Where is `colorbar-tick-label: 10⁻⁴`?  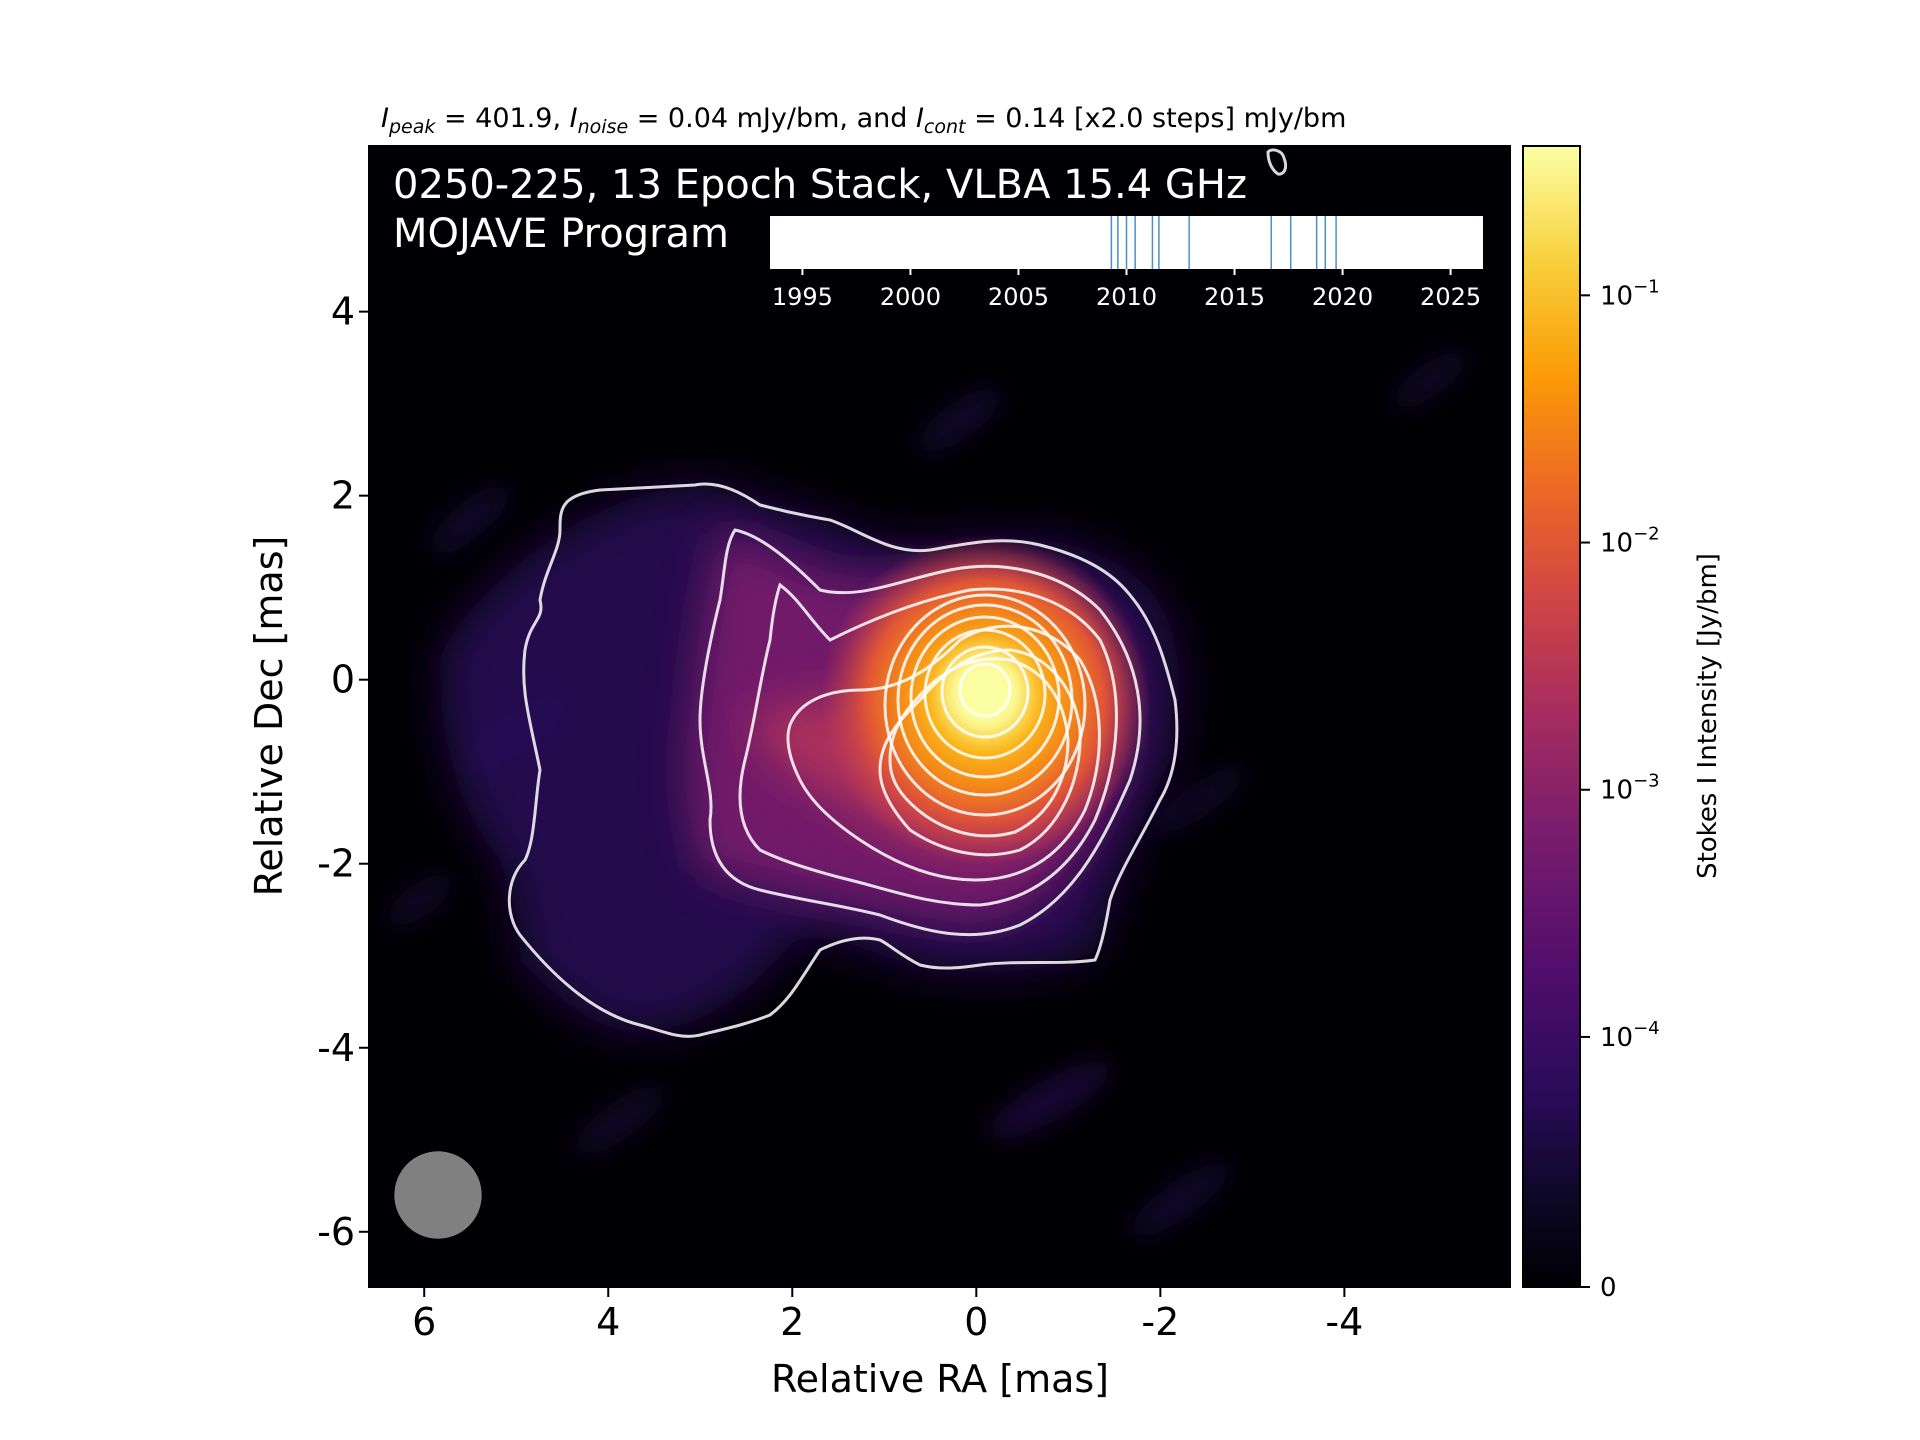 colorbar-tick-label: 10⁻⁴ is located at coordinates (1630, 1035).